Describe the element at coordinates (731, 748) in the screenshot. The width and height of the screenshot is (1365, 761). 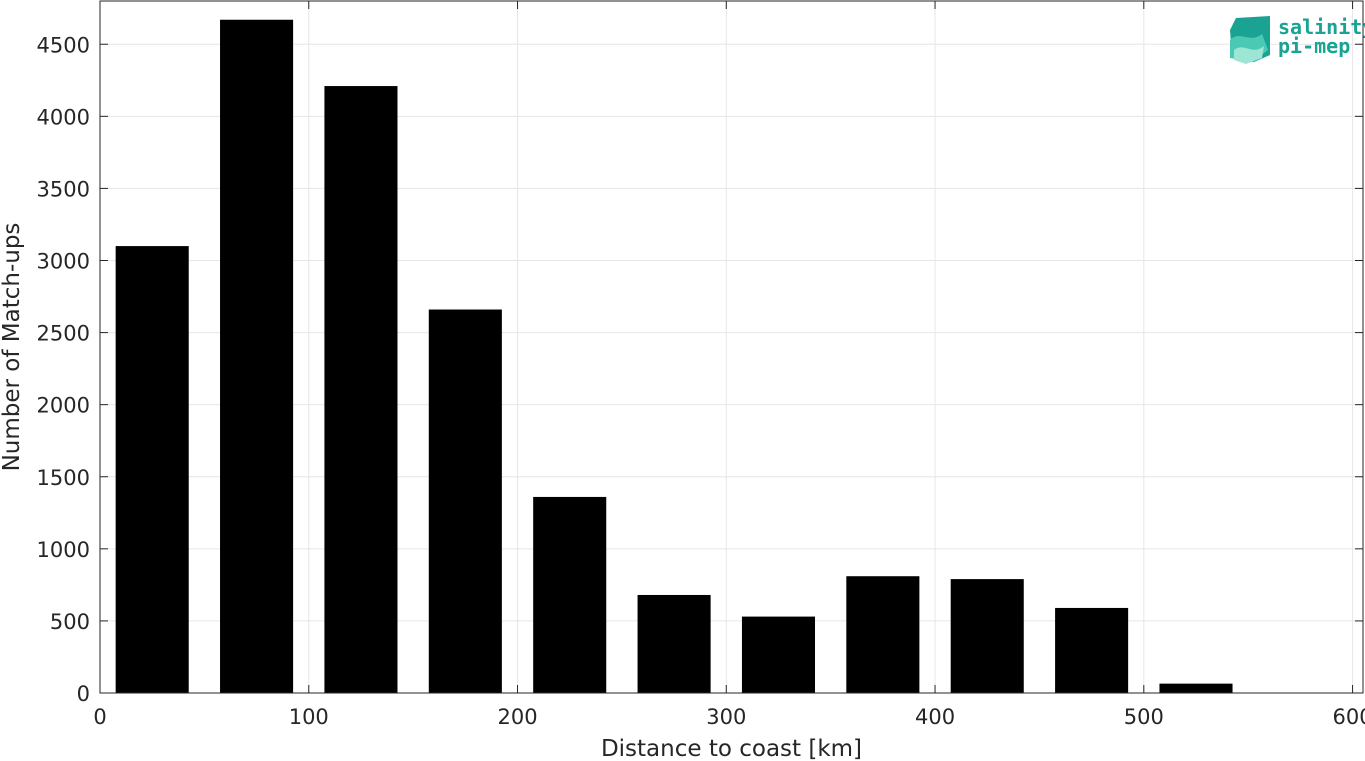
I see `x-axis-label: Distance to coast [km]` at that location.